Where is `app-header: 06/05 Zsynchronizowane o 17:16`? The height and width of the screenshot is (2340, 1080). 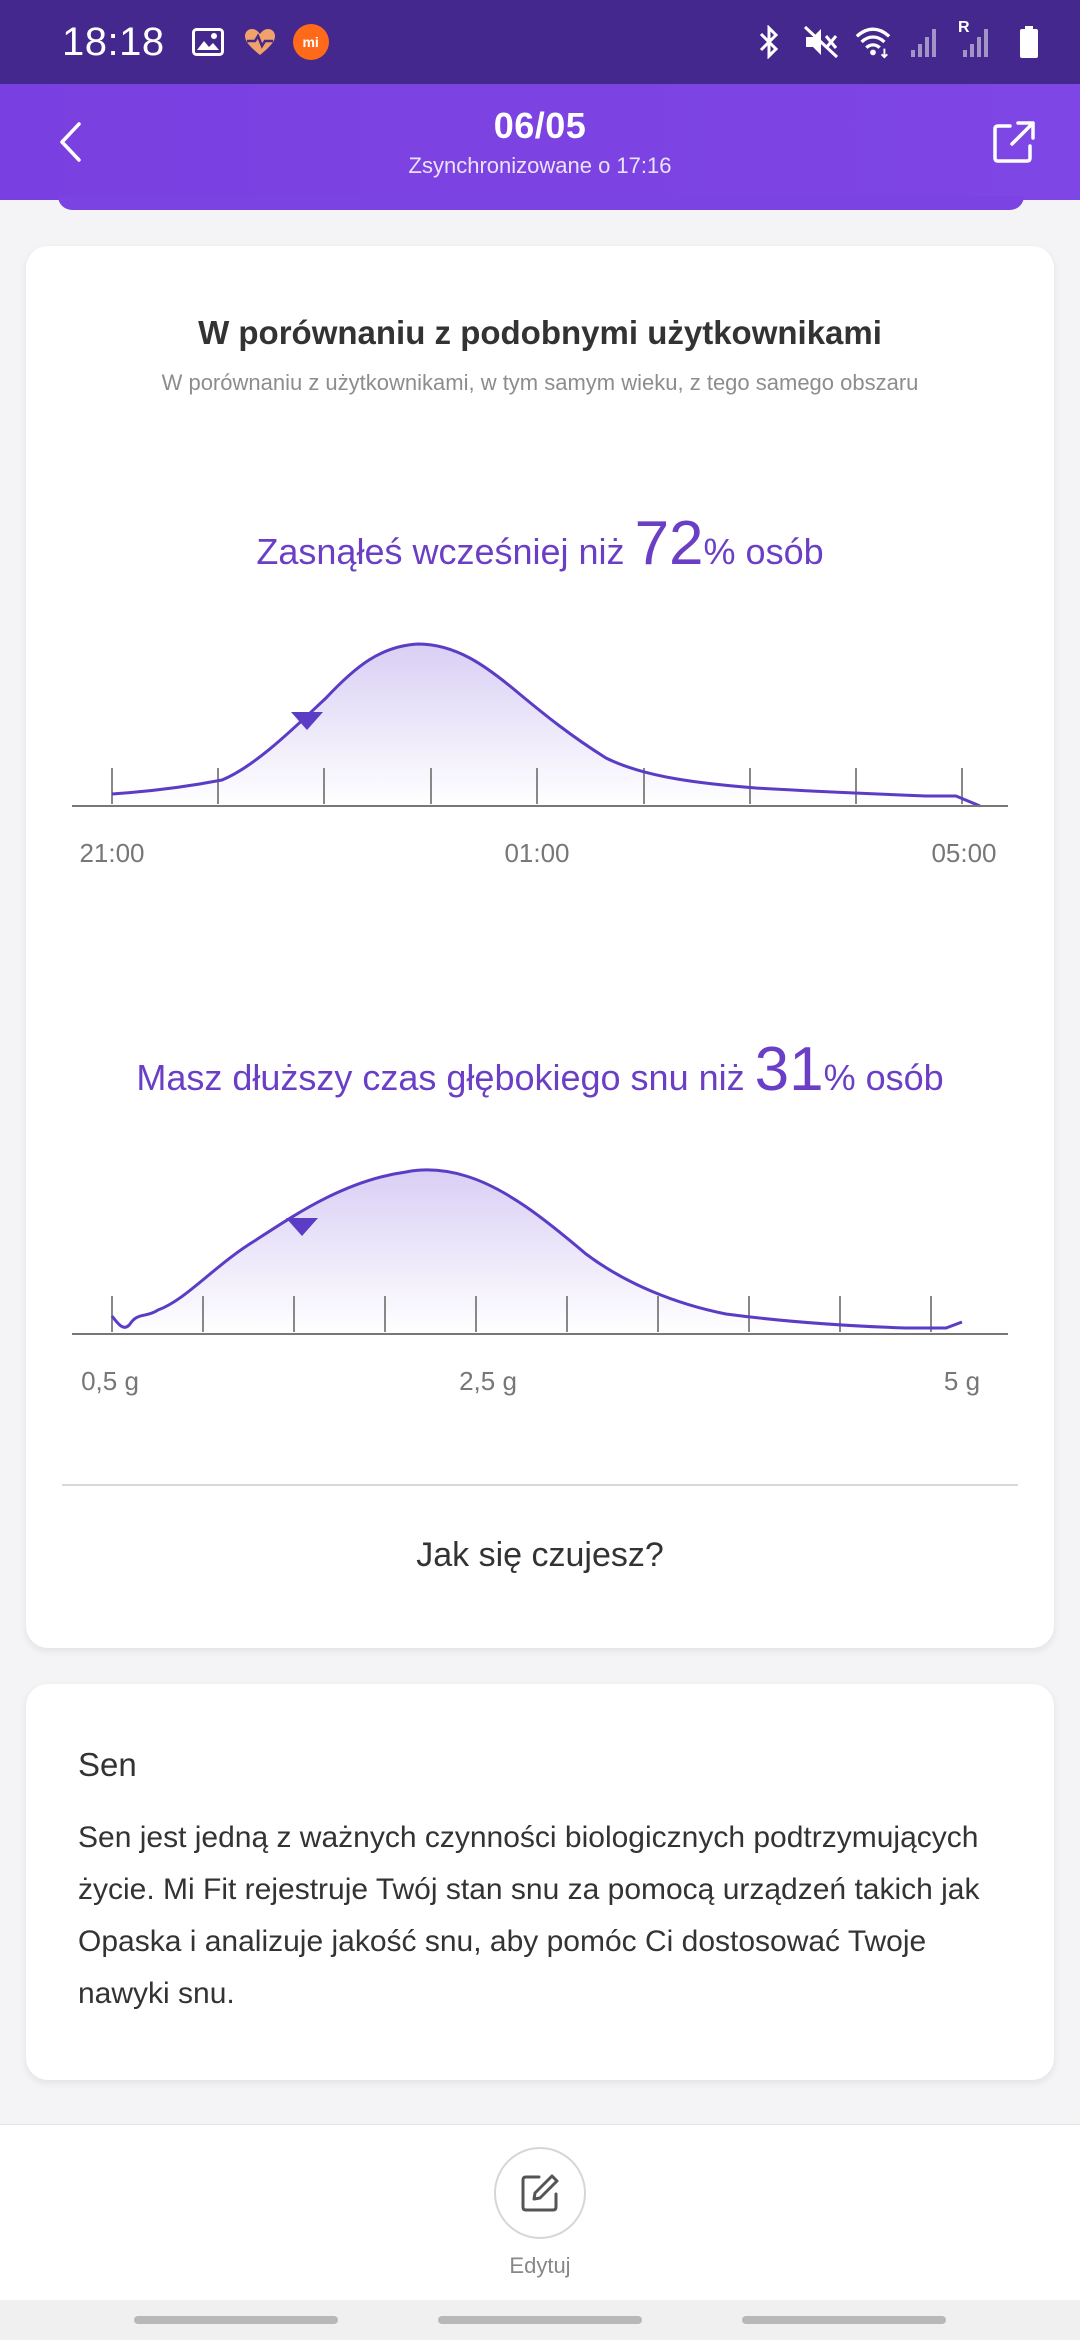 app-header: 06/05 Zsynchronizowane o 17:16 is located at coordinates (540, 142).